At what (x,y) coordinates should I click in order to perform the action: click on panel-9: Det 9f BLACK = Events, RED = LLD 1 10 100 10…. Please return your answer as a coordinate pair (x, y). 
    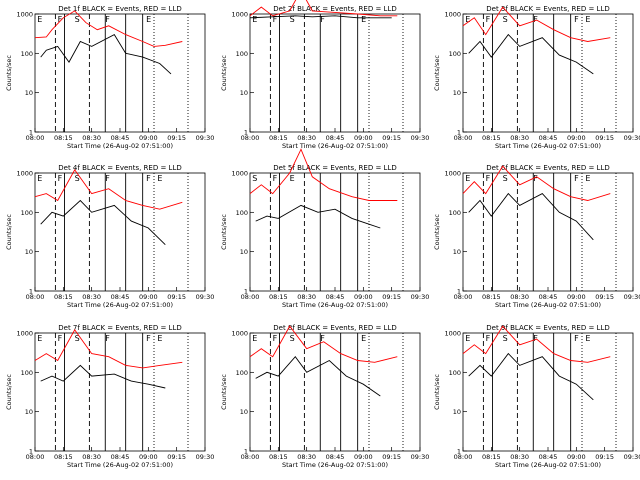
    Looking at the image, I should click on (536, 396).